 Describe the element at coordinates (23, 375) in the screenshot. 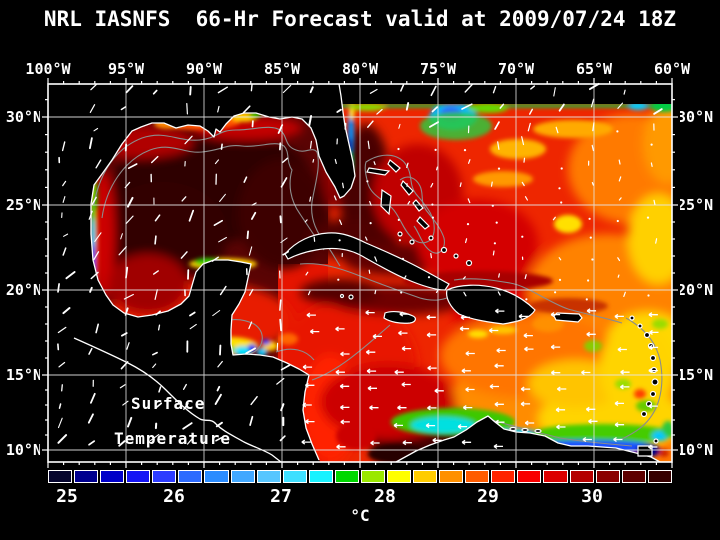

I see `lat-tick-label-left: 15°N` at that location.